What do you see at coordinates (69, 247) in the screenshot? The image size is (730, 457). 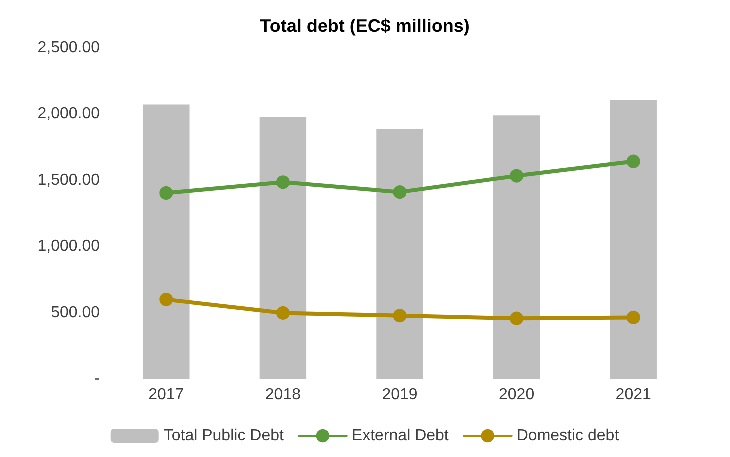 I see `y-tick-label: 1,000.00` at bounding box center [69, 247].